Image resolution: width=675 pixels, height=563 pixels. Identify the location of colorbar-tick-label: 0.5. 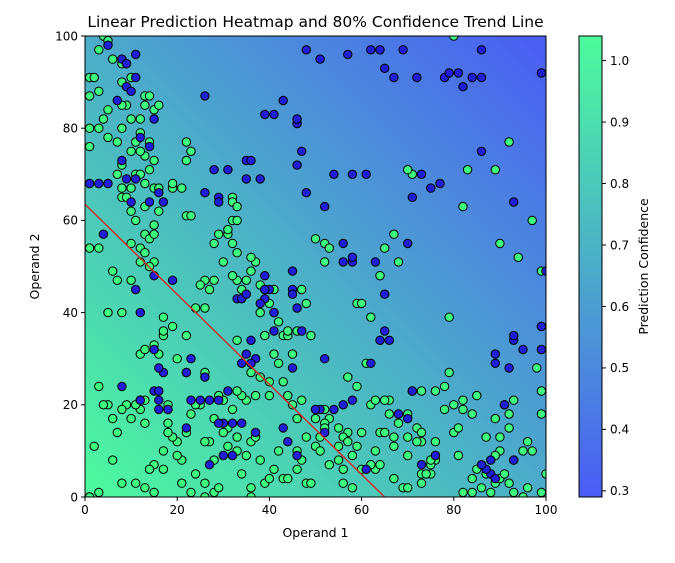
(619, 368).